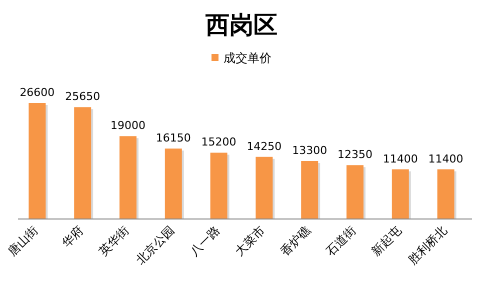 This screenshot has height=284, width=483. I want to click on x-tick-label: 八一路, so click(204, 241).